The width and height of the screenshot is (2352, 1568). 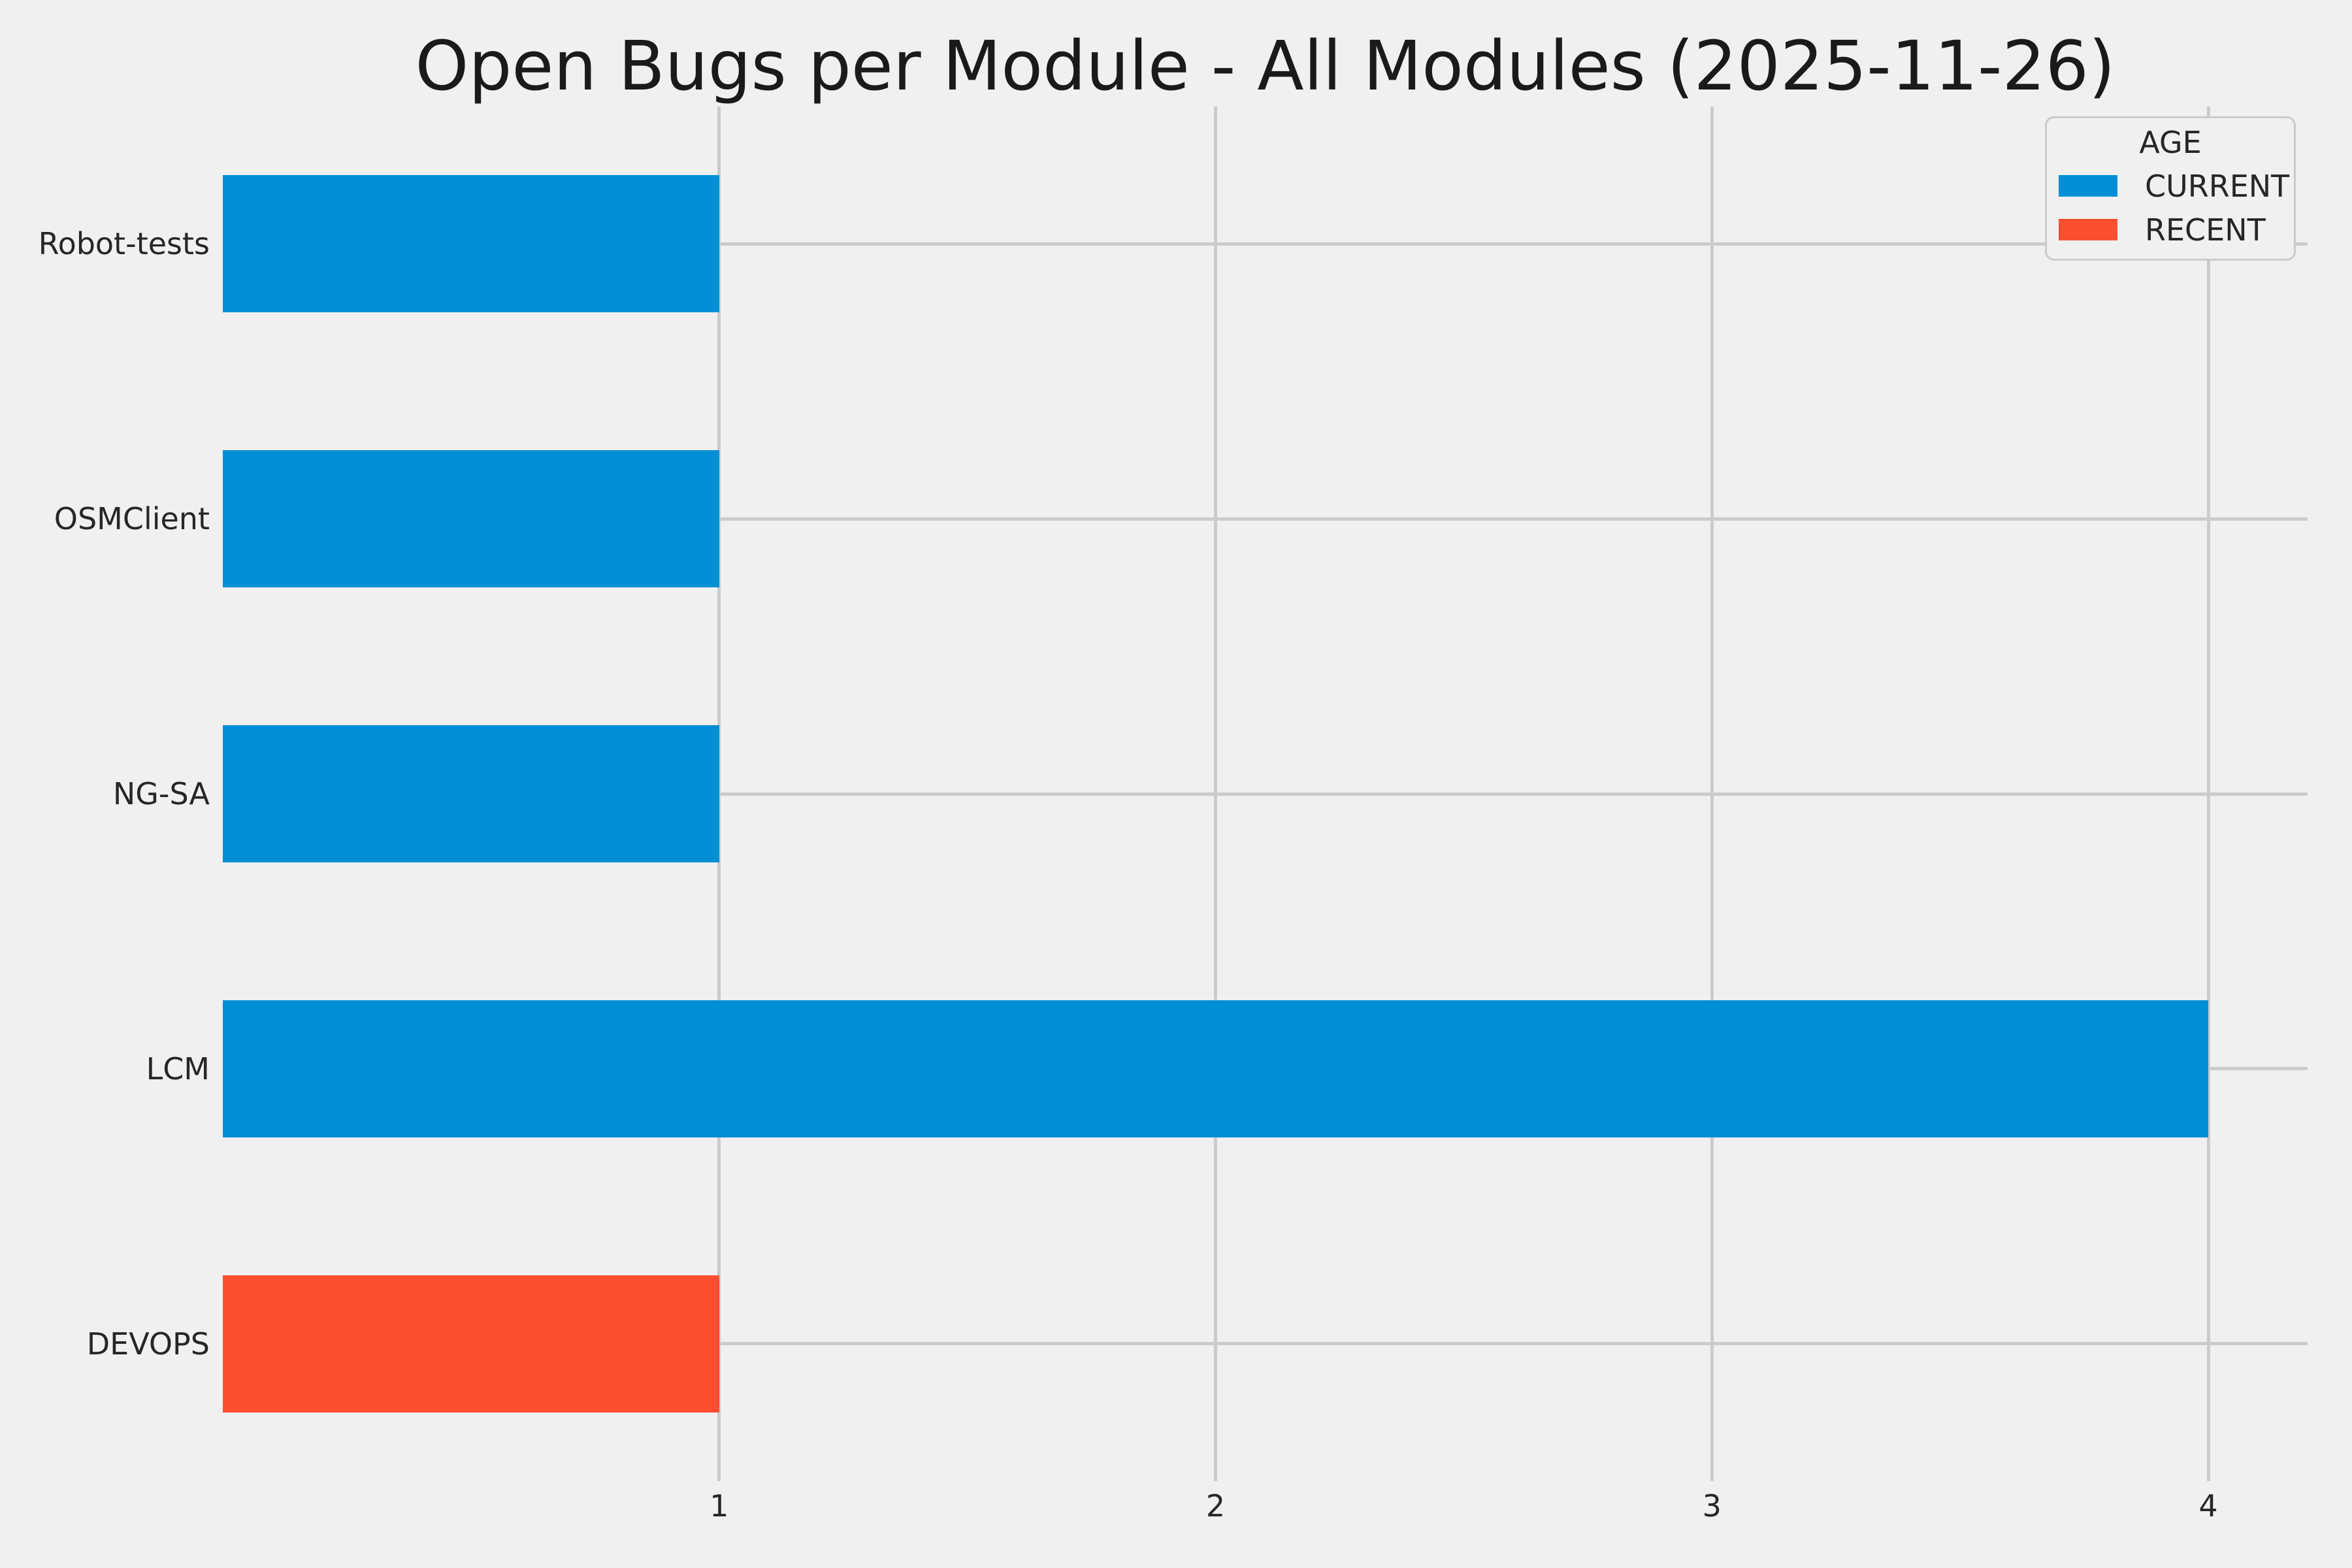 I want to click on legend-entry-label: RECENT, so click(x=2205, y=230).